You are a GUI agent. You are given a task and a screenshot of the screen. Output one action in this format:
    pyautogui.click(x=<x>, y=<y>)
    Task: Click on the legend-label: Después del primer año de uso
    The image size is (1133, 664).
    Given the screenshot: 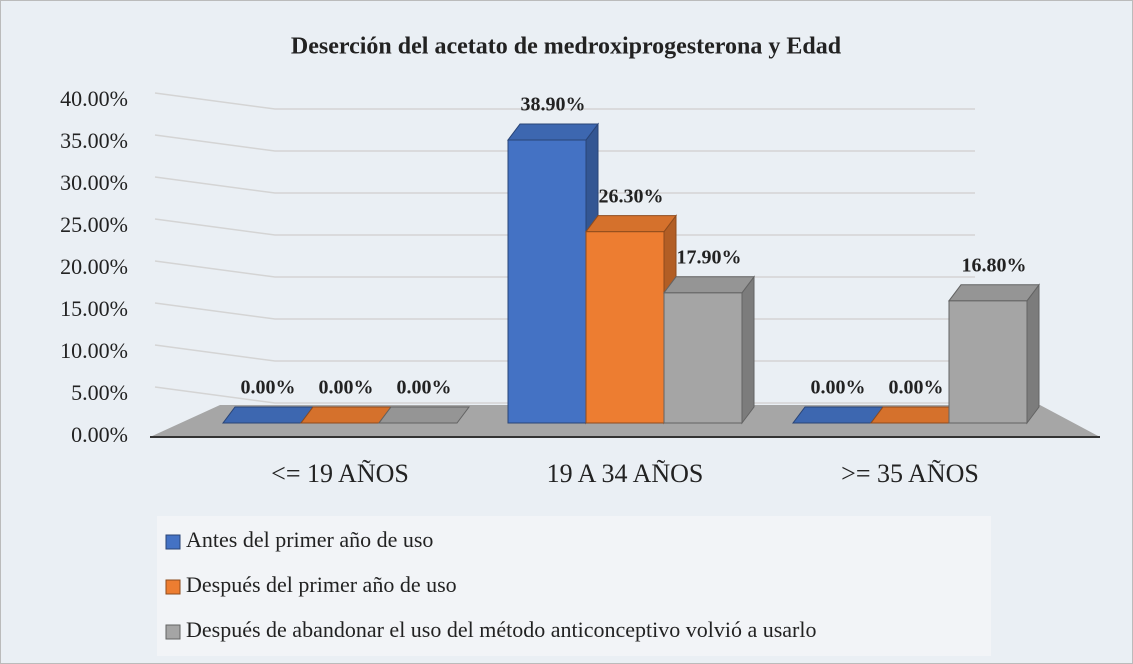 What is the action you would take?
    pyautogui.click(x=321, y=584)
    